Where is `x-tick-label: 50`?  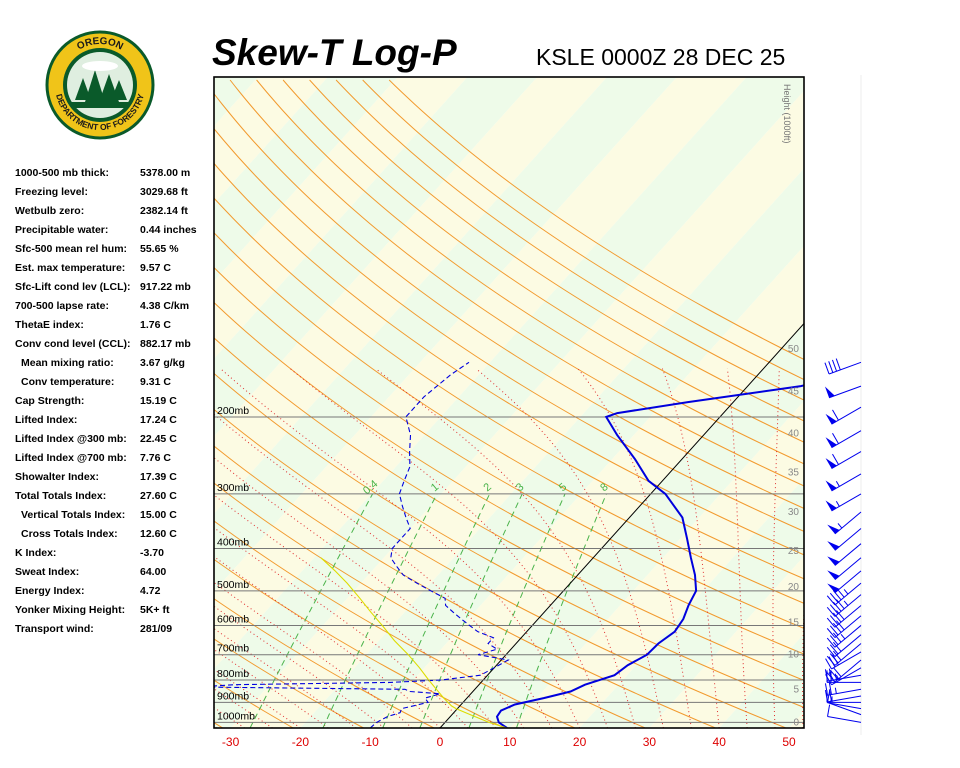
x-tick-label: 50 is located at coordinates (789, 742).